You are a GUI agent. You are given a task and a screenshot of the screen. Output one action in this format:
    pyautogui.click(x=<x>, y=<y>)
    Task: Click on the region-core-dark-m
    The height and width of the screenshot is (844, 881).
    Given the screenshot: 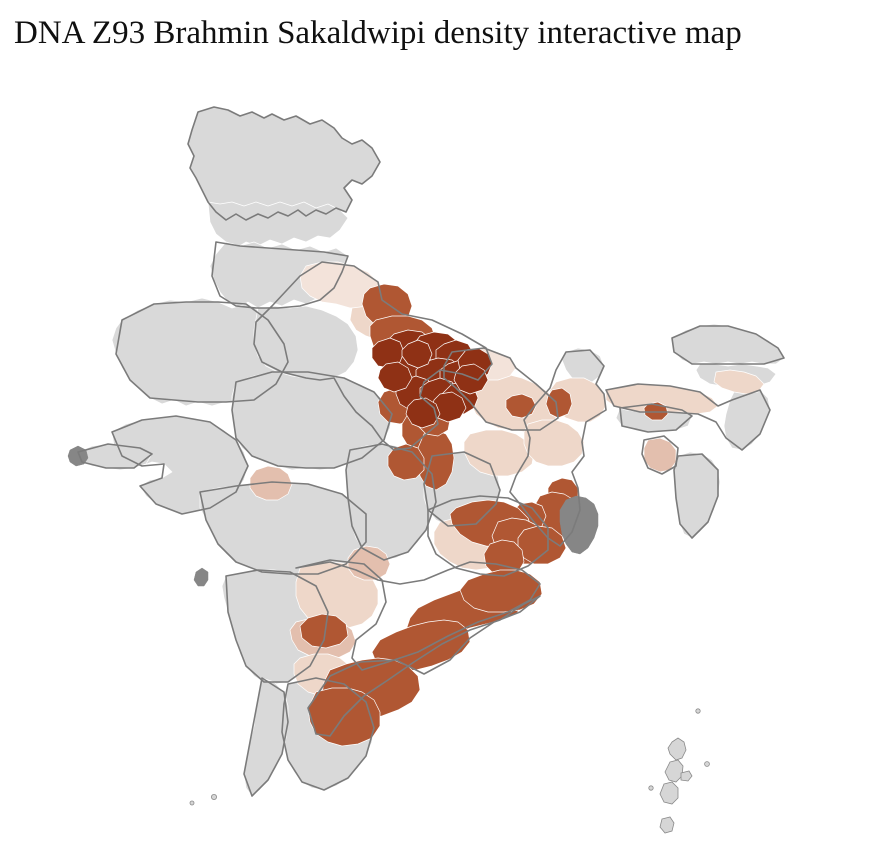 What is the action you would take?
    pyautogui.click(x=417, y=354)
    